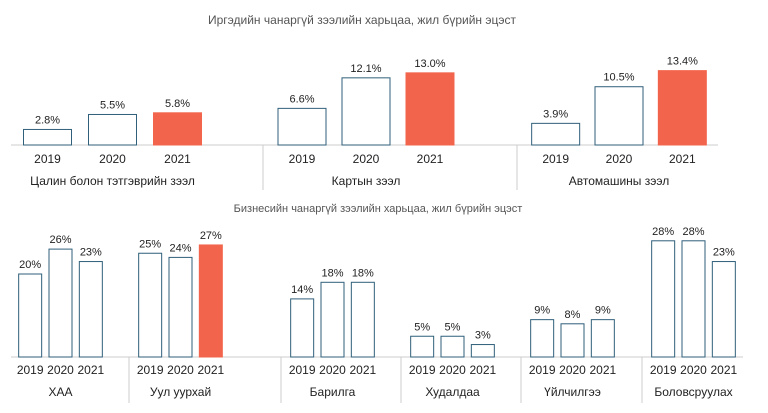 This screenshot has width=768, height=413. What do you see at coordinates (112, 105) in the screenshot?
I see `value-label: 5.5%` at bounding box center [112, 105].